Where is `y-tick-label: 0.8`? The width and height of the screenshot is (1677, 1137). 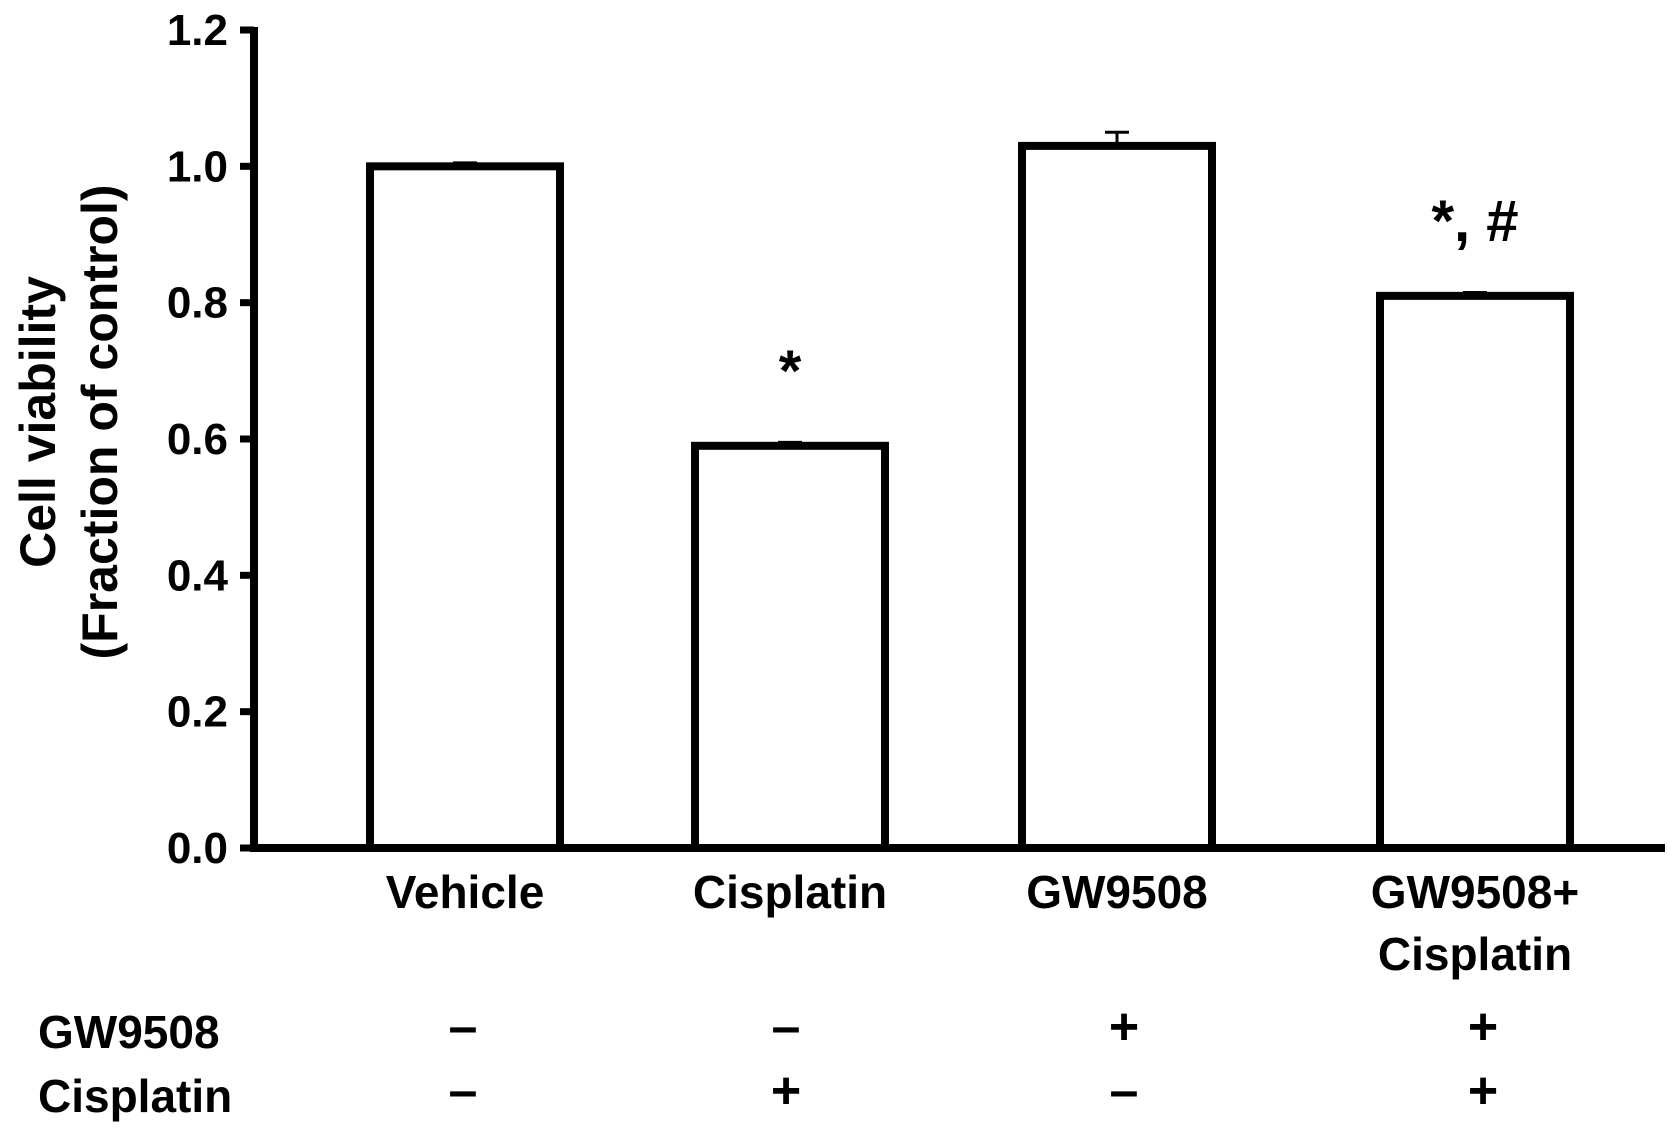
y-tick-label: 0.8 is located at coordinates (197, 303).